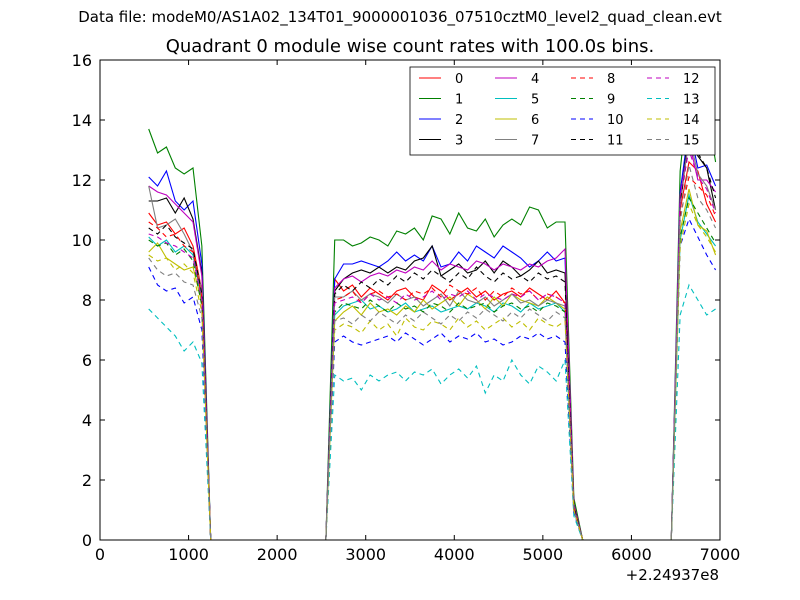 This screenshot has height=600, width=800. Describe the element at coordinates (517, 79) in the screenshot. I see `legend-item-4: 4` at that location.